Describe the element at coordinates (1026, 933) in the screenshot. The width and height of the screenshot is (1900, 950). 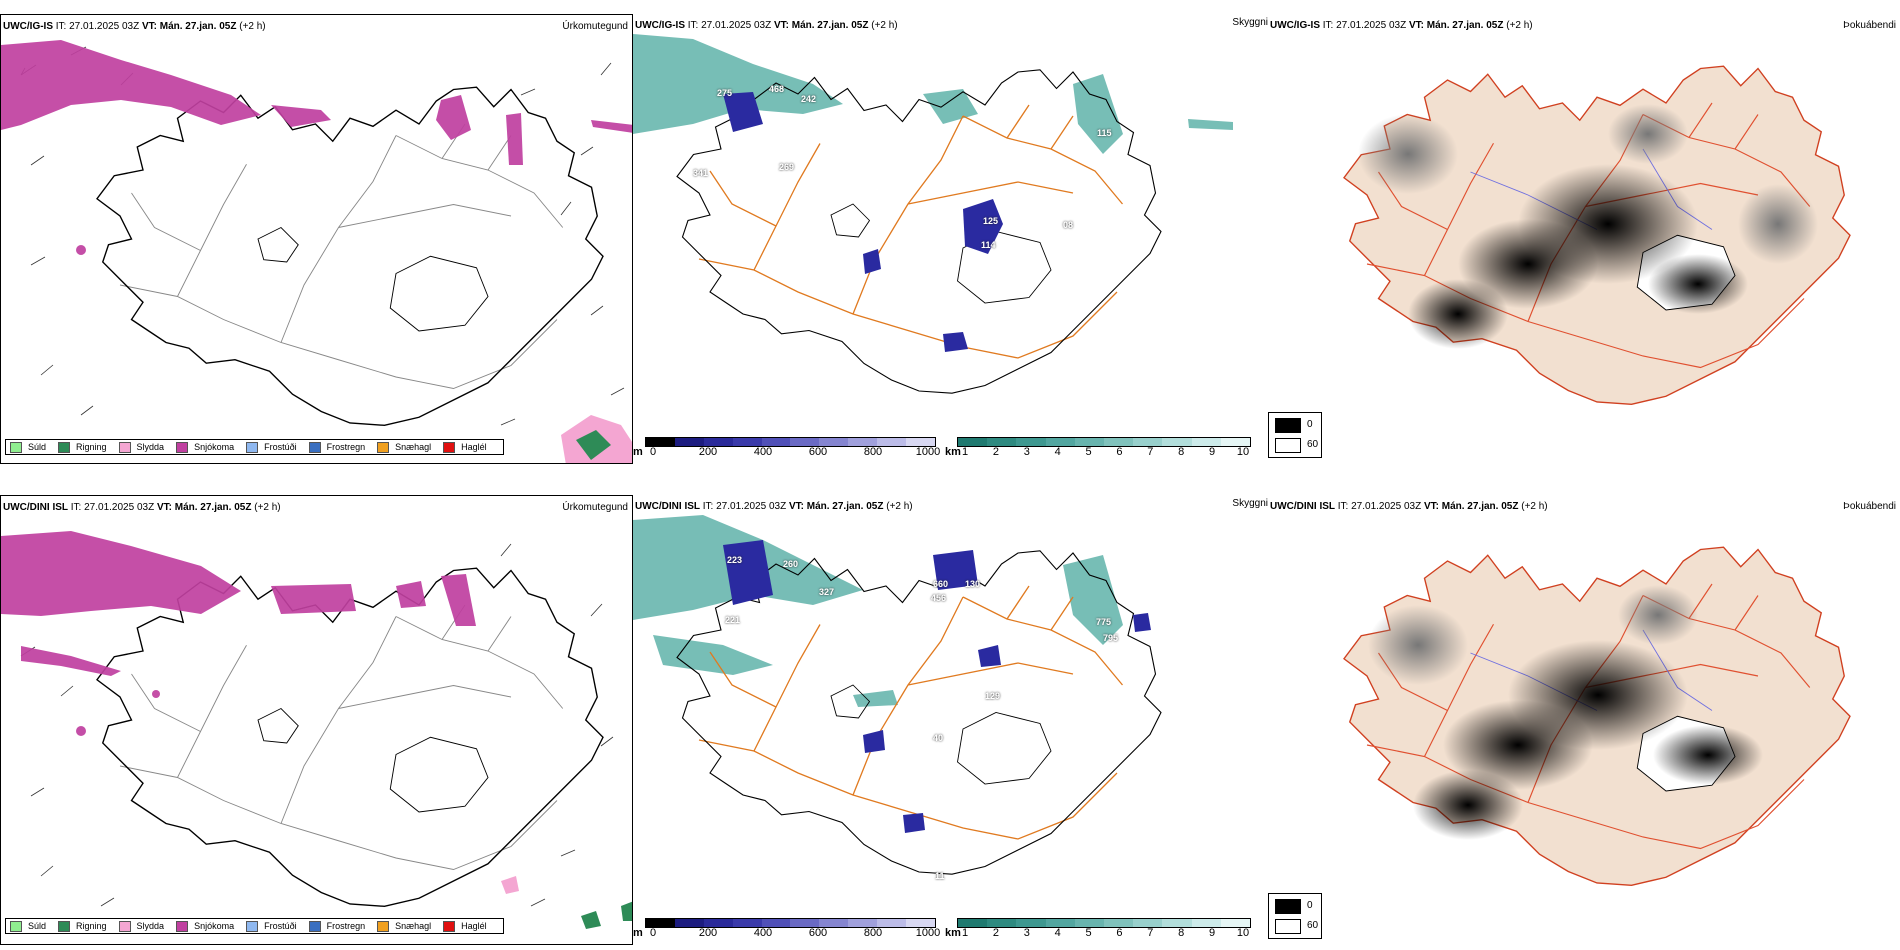
I see `colorbar-tick-label: 3` at that location.